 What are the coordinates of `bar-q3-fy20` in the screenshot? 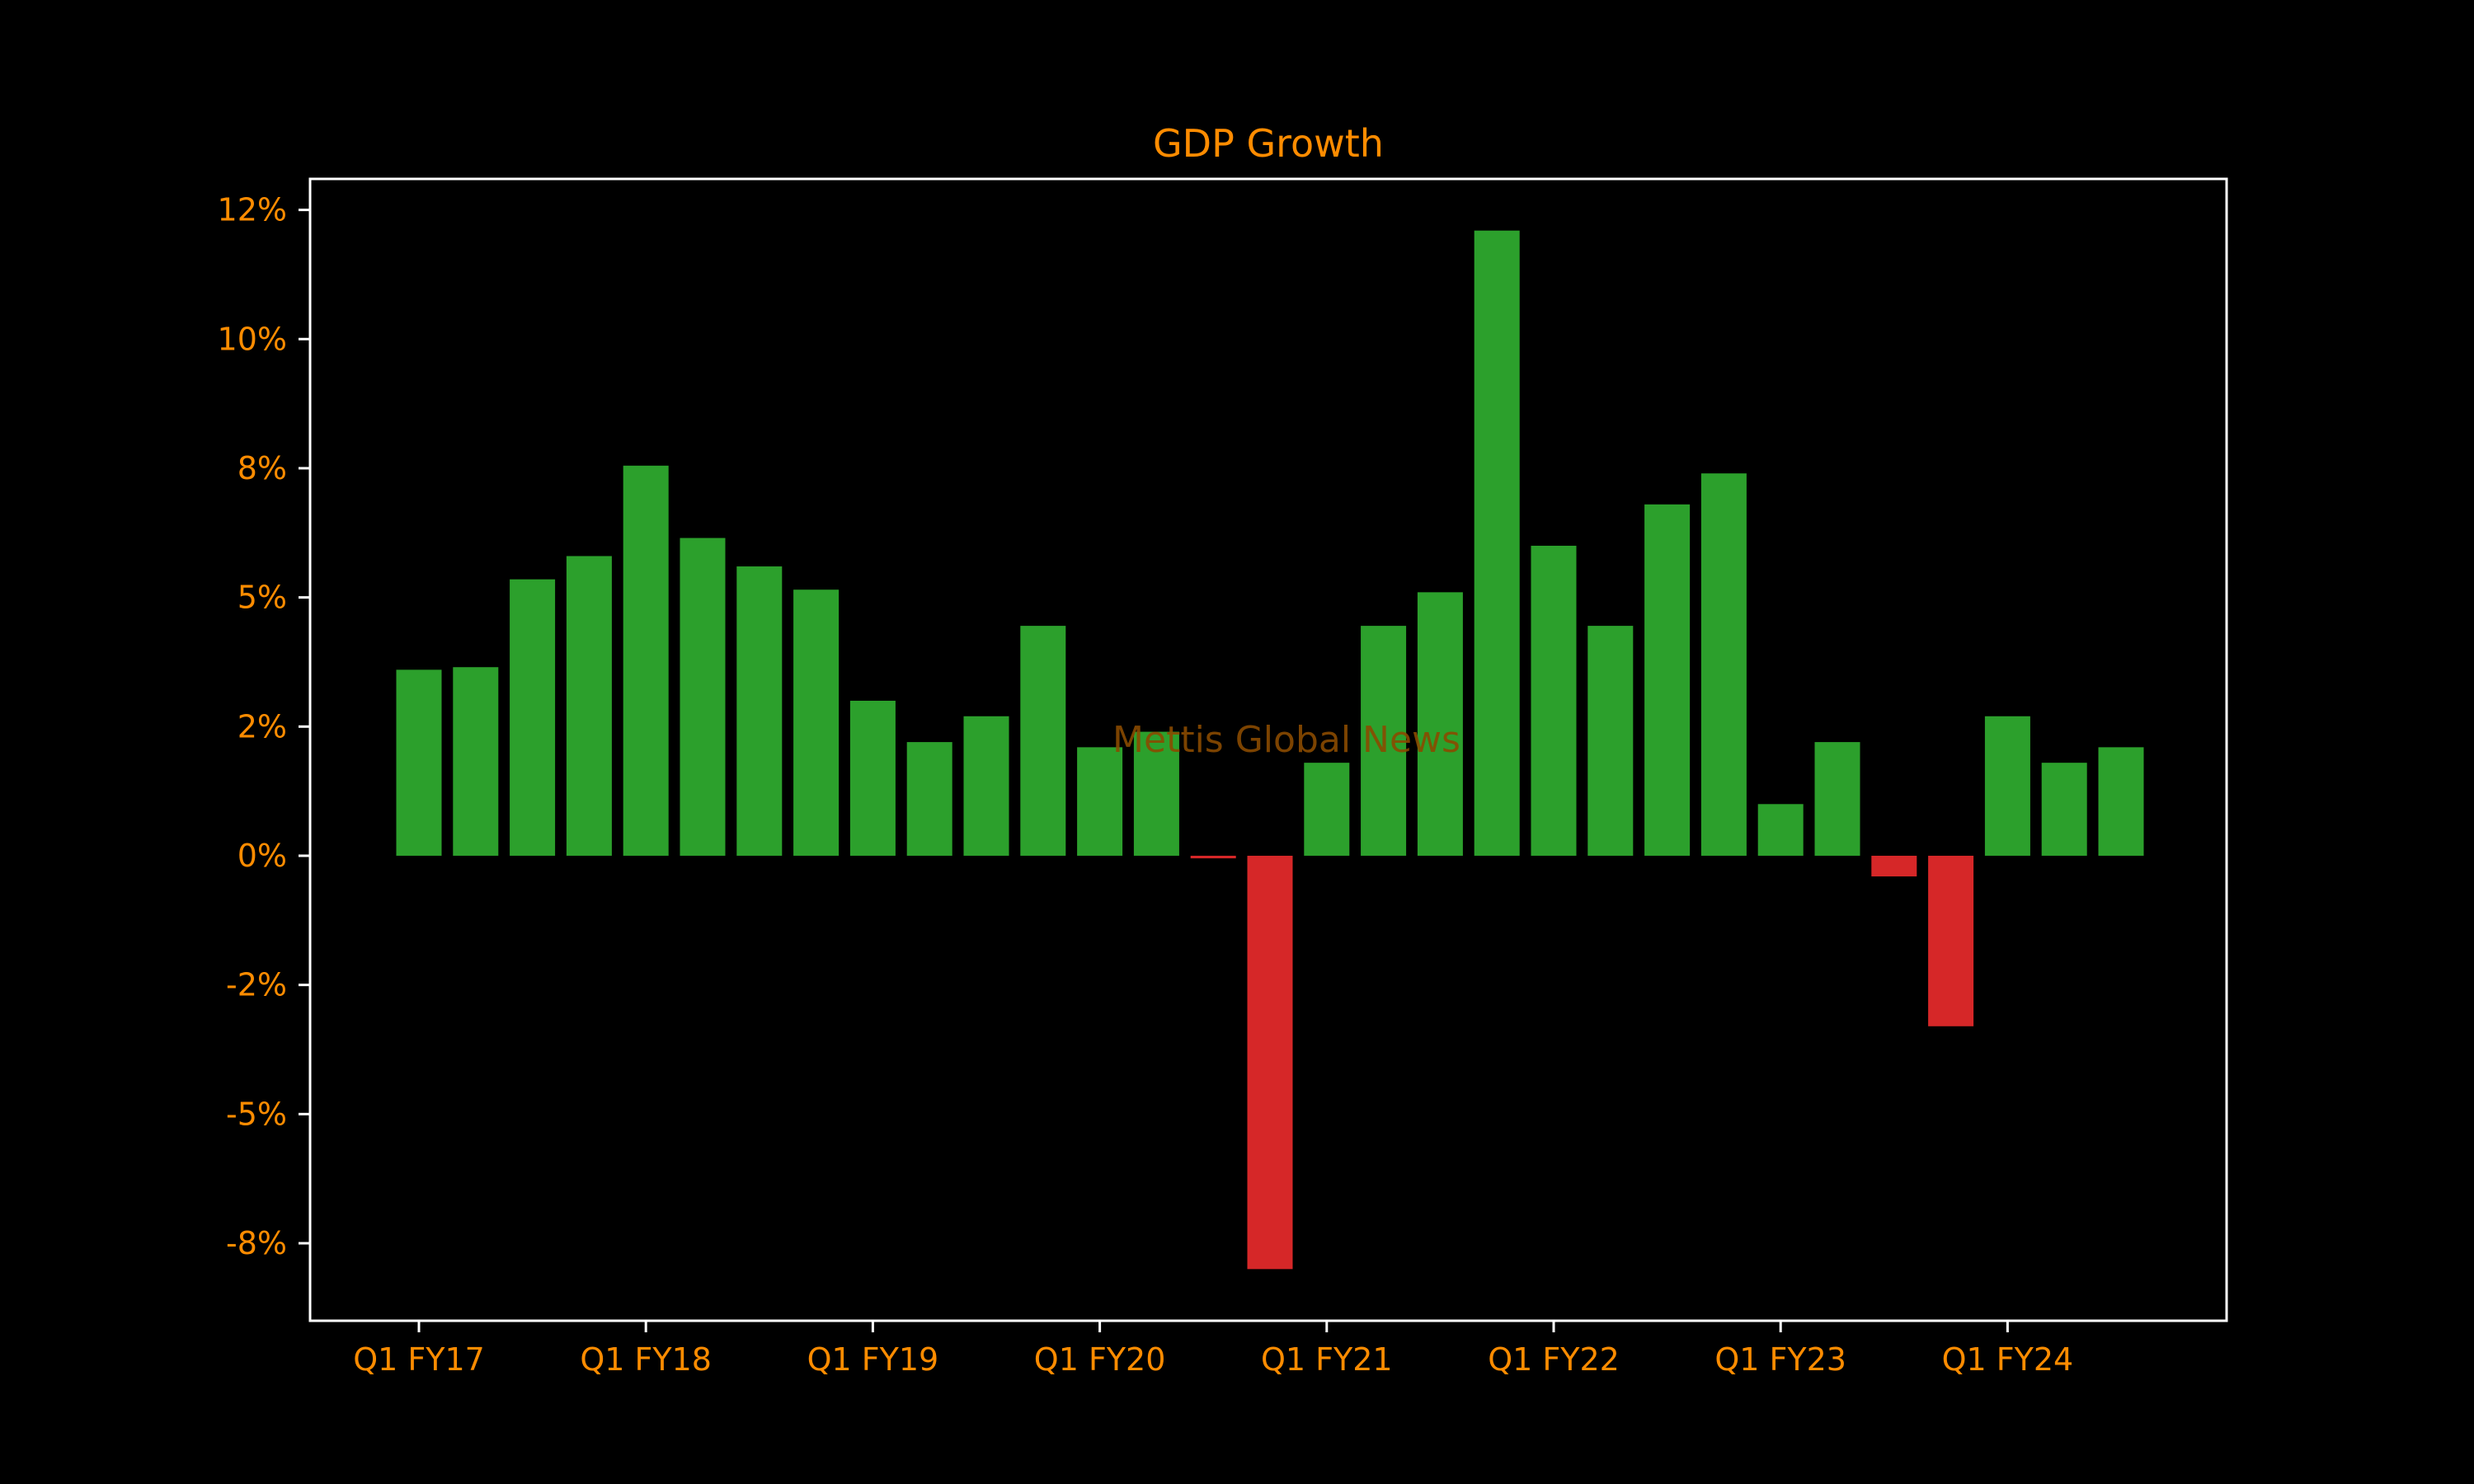 It's located at (1213, 857).